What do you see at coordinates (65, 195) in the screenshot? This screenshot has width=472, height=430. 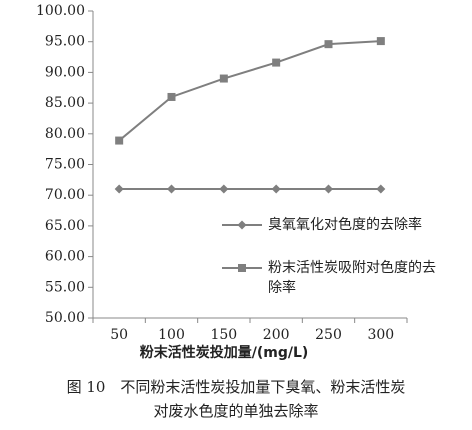 I see `y-tick-label: 70.00` at bounding box center [65, 195].